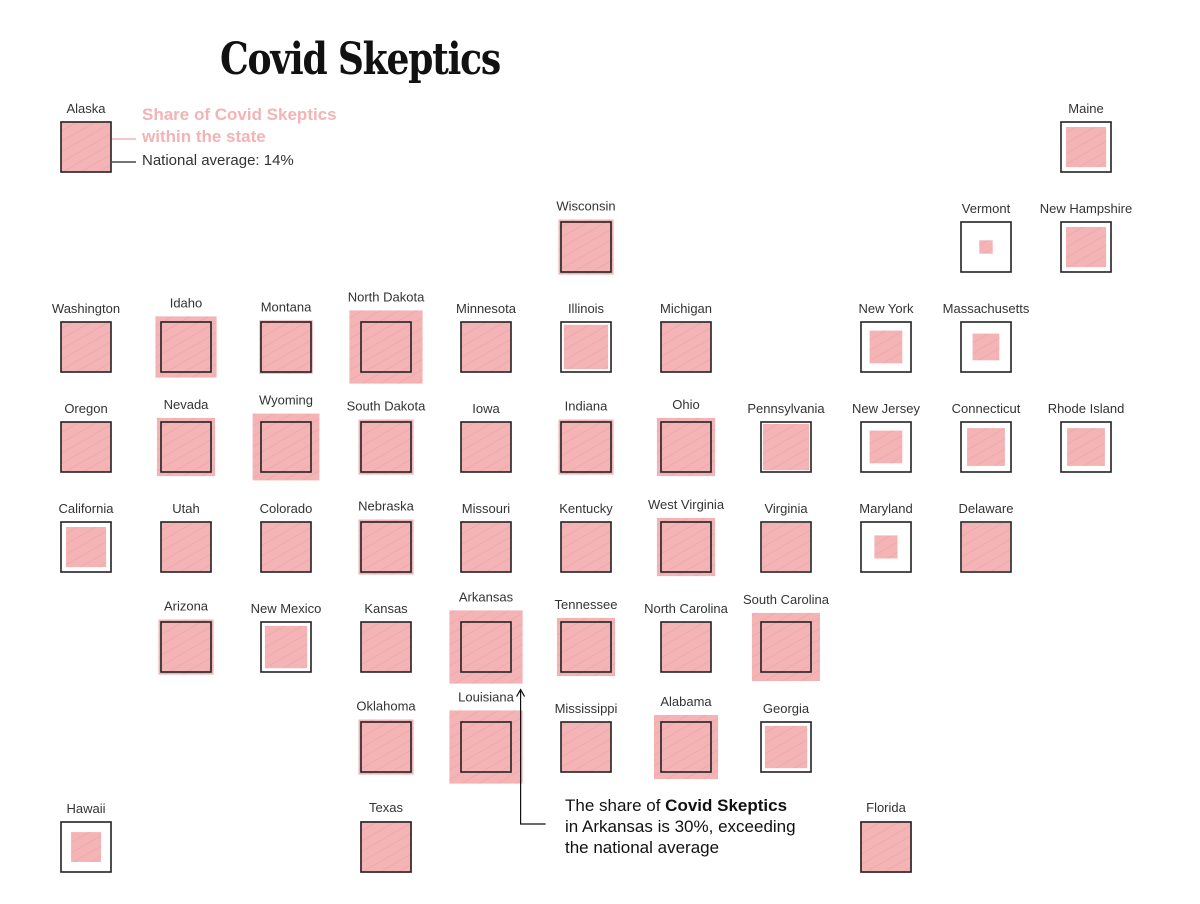 The image size is (1200, 904). I want to click on share-square-oregon, so click(86, 447).